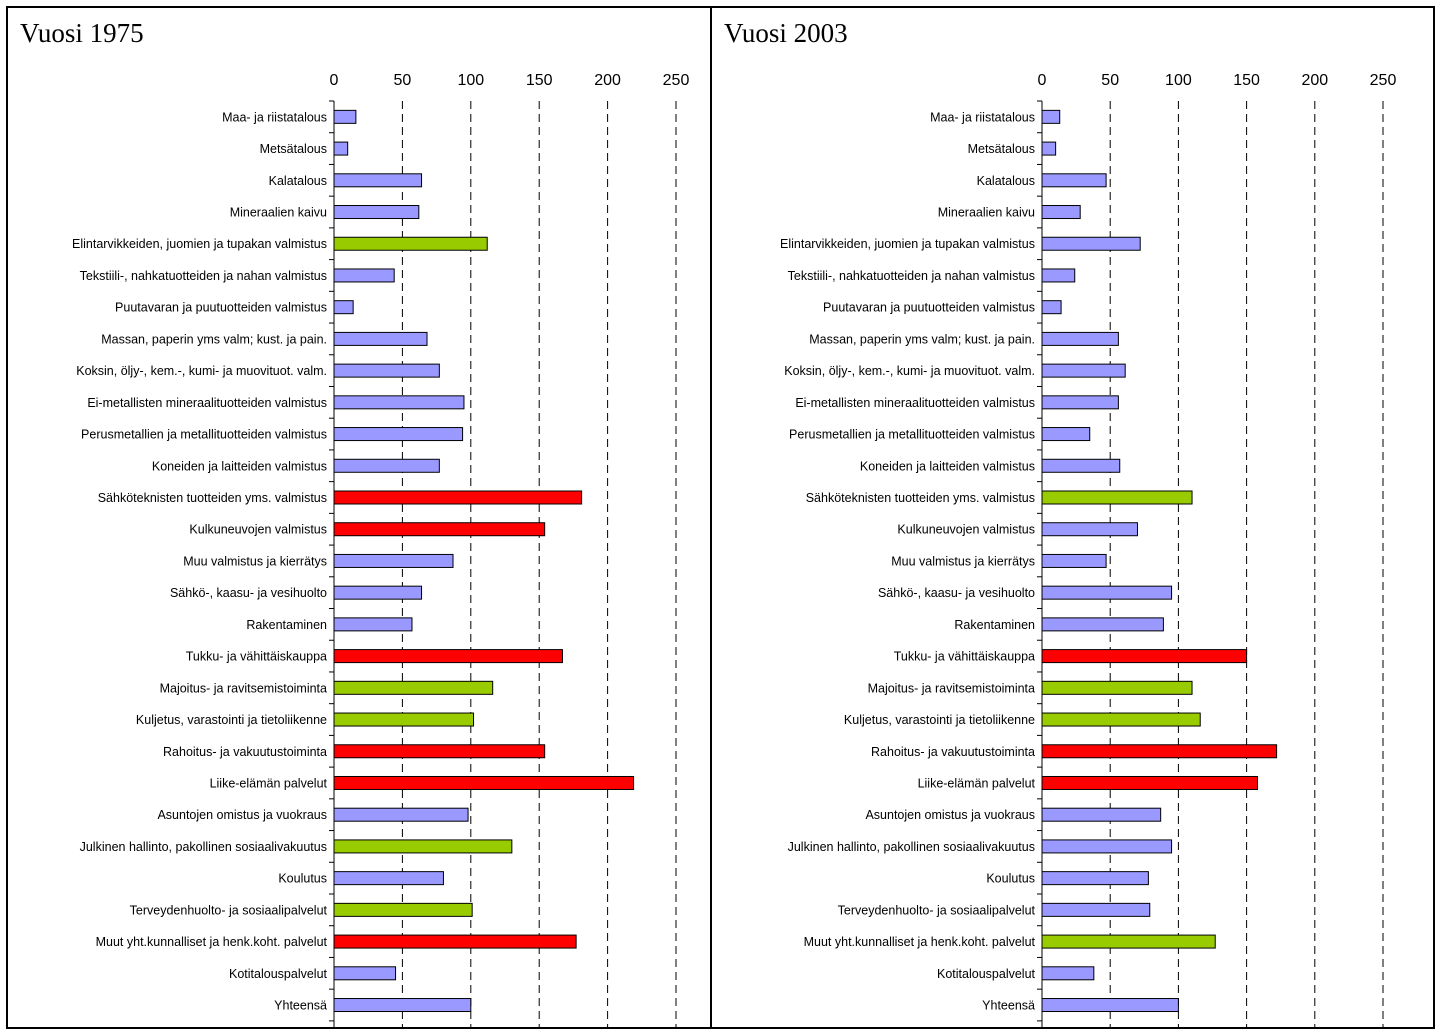 Image resolution: width=1441 pixels, height=1033 pixels. I want to click on category-label: Koneiden ja laitteiden valmistus, so click(947, 466).